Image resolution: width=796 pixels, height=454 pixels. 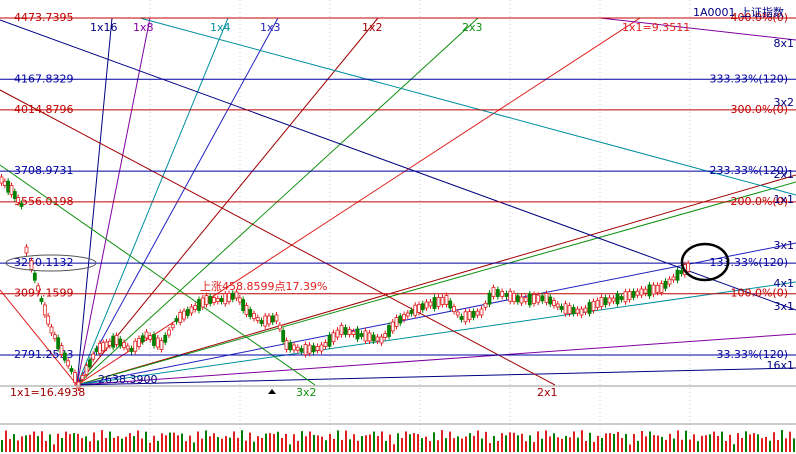 What do you see at coordinates (436, 376) in the screenshot?
I see `fan-line` at bounding box center [436, 376].